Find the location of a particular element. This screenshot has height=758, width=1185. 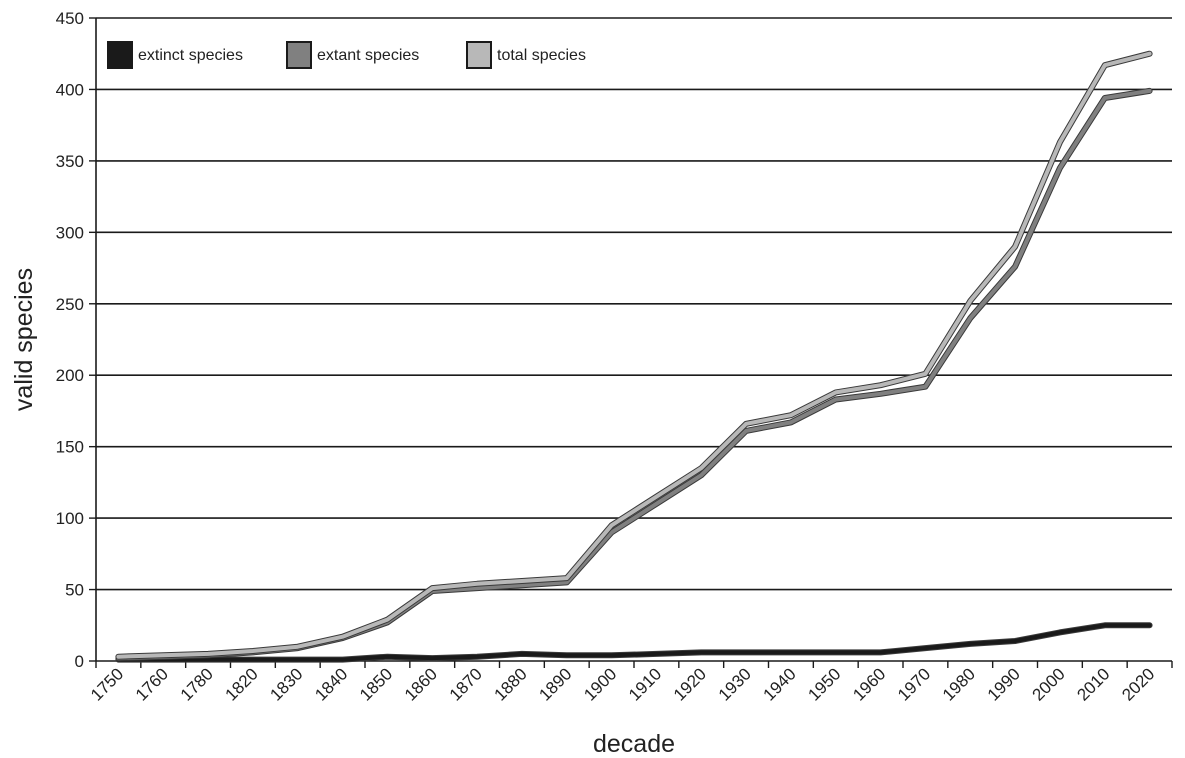

legend-label: total species is located at coordinates (541, 55).